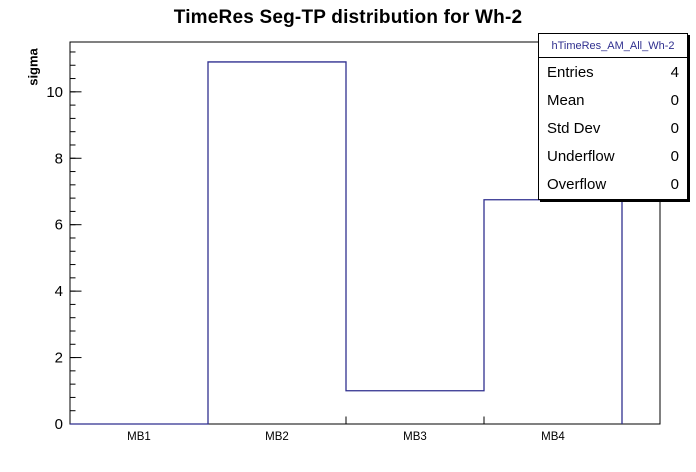  What do you see at coordinates (277, 437) in the screenshot?
I see `x-tick-label: MB2` at bounding box center [277, 437].